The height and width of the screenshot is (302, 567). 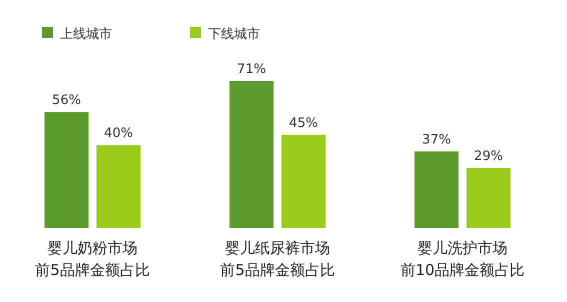 I want to click on x-tick-label: 婴儿洗护市场前10品牌金额占比, so click(x=462, y=259).